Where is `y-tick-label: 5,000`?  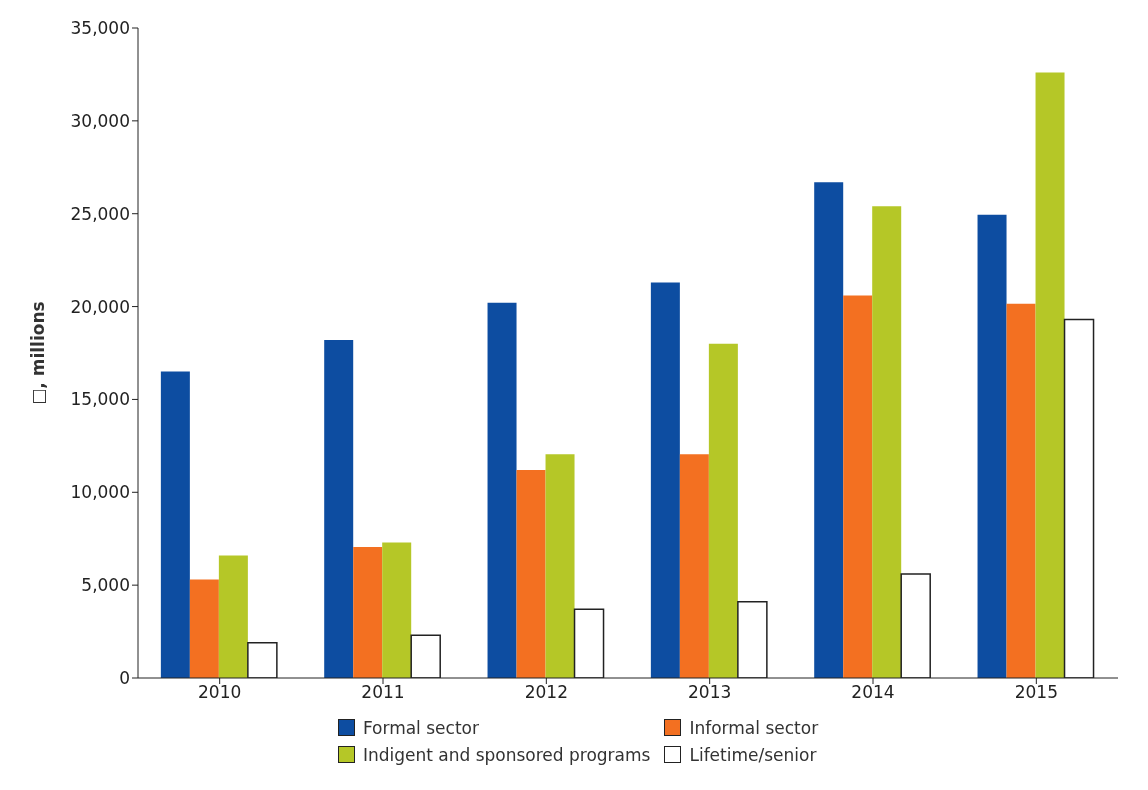 y-tick-label: 5,000 is located at coordinates (105, 585).